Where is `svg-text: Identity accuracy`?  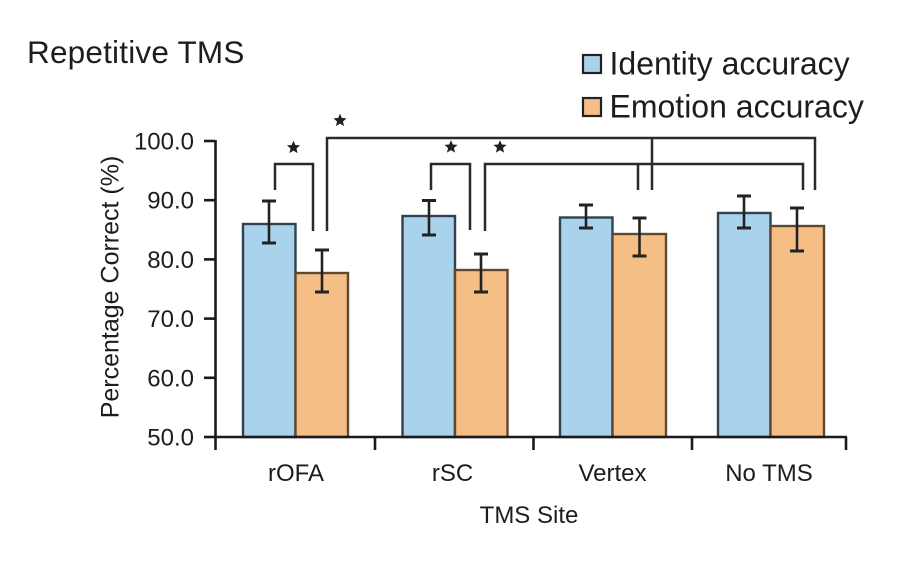
svg-text: Identity accuracy is located at coordinates (730, 64).